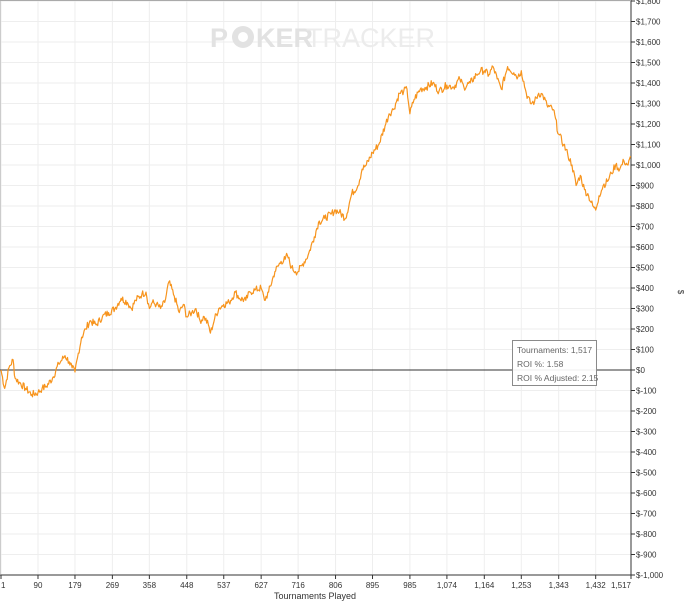 The height and width of the screenshot is (606, 700). What do you see at coordinates (646, 452) in the screenshot?
I see `y-tick-label: $-400` at bounding box center [646, 452].